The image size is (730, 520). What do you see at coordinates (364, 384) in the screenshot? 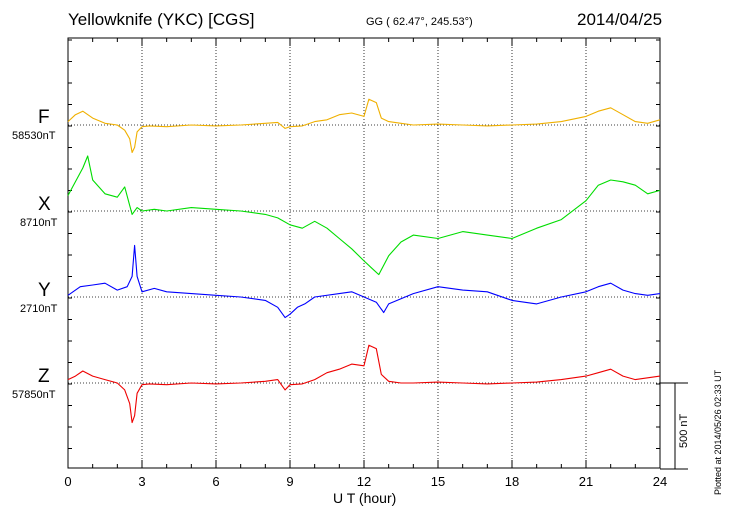
I see `series-line-z` at bounding box center [364, 384].